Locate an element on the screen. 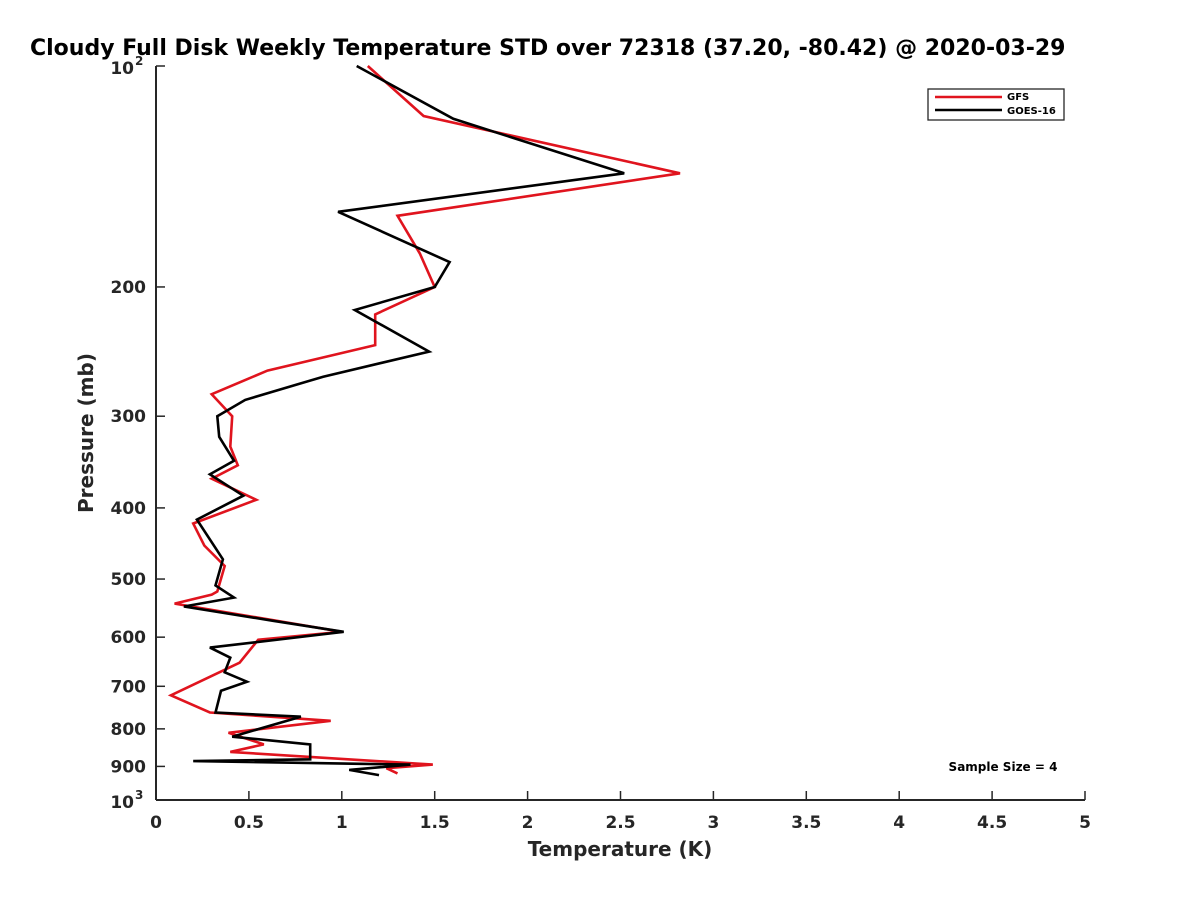 The height and width of the screenshot is (900, 1200). x-tick-label: 4 is located at coordinates (899, 823).